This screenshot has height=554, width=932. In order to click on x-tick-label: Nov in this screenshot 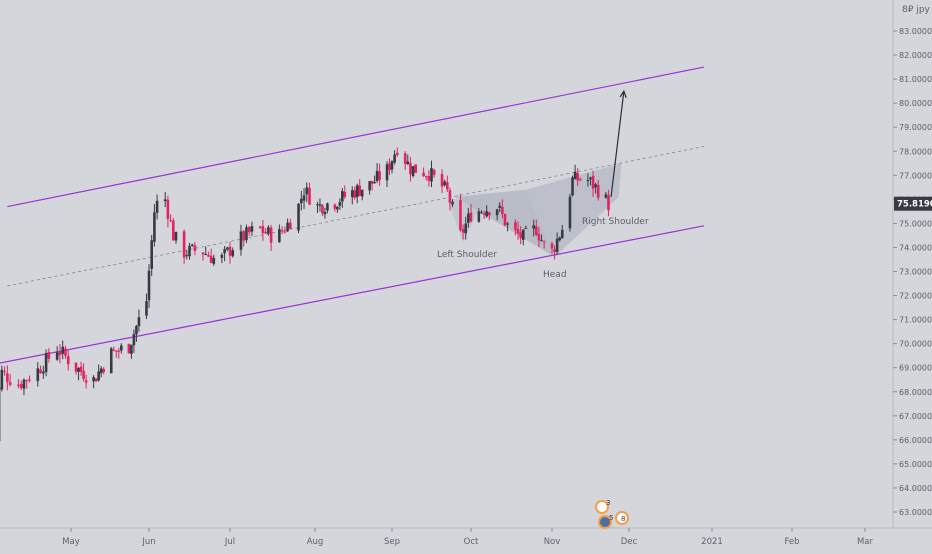, I will do `click(552, 542)`.